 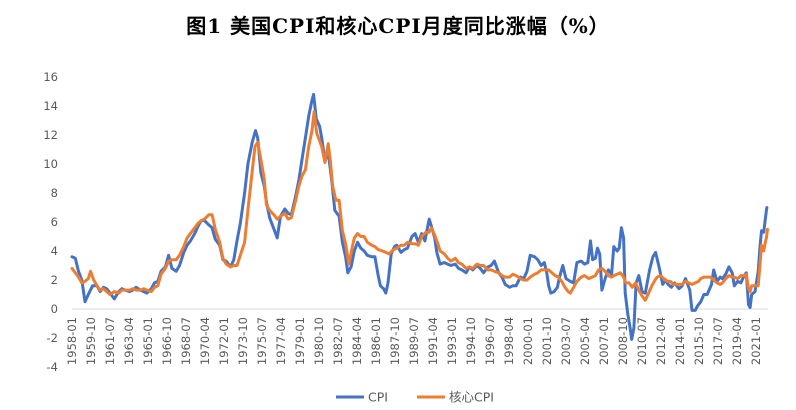 I want to click on x-tick-label: 2008-10, so click(x=623, y=341).